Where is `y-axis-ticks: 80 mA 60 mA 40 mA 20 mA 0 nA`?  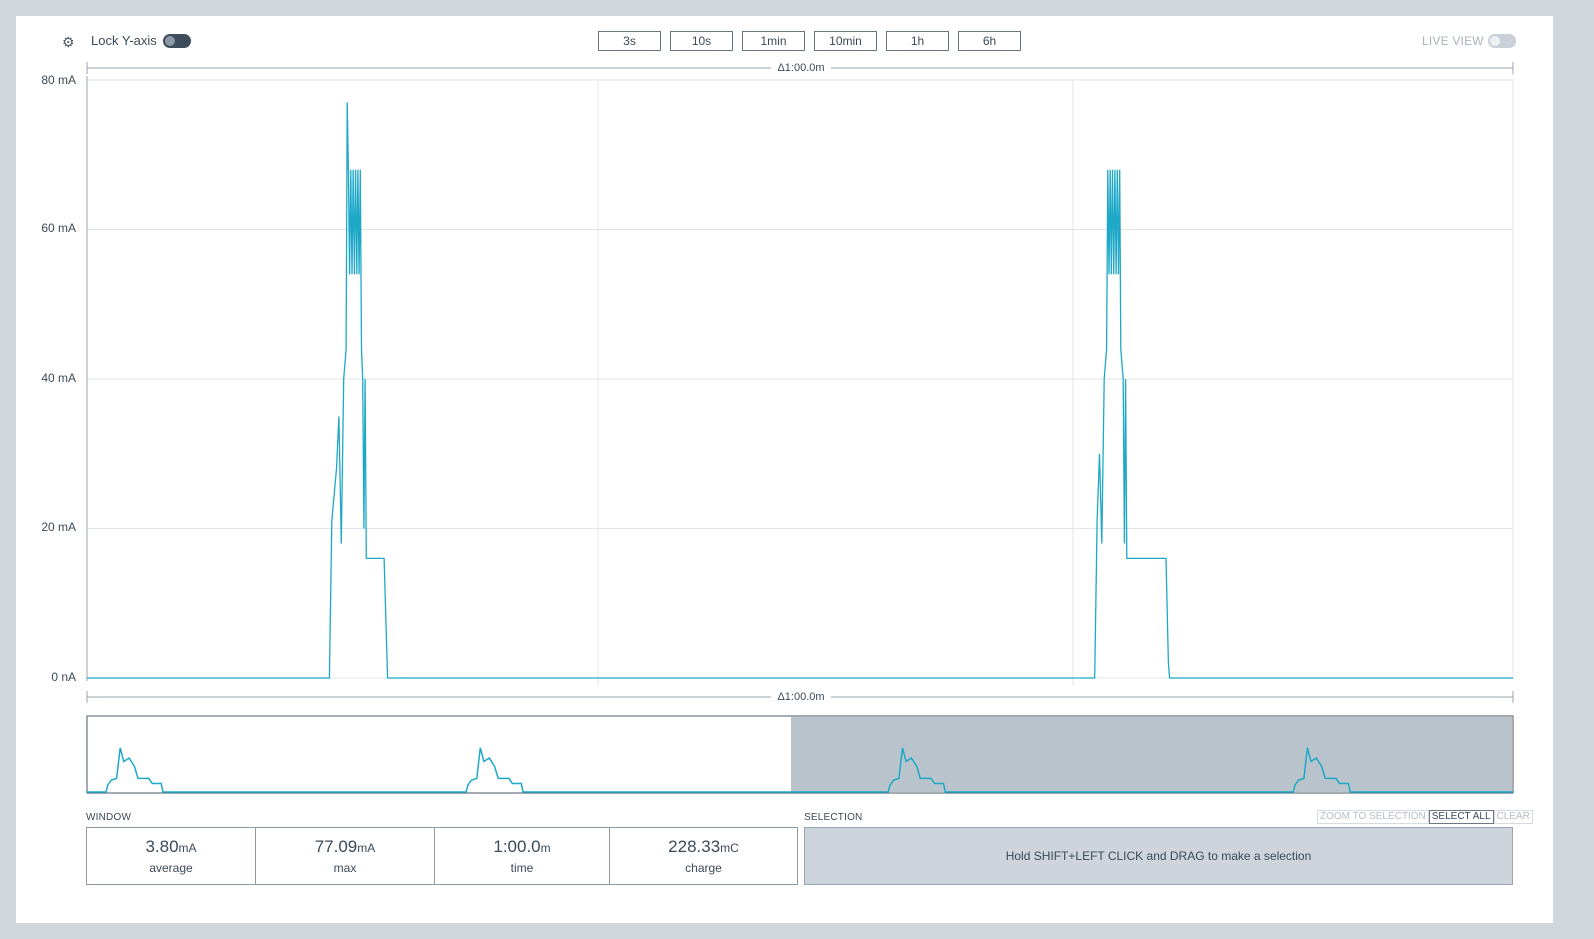
y-axis-ticks: 80 mA 60 mA 40 mA 20 mA 0 nA is located at coordinates (58, 378).